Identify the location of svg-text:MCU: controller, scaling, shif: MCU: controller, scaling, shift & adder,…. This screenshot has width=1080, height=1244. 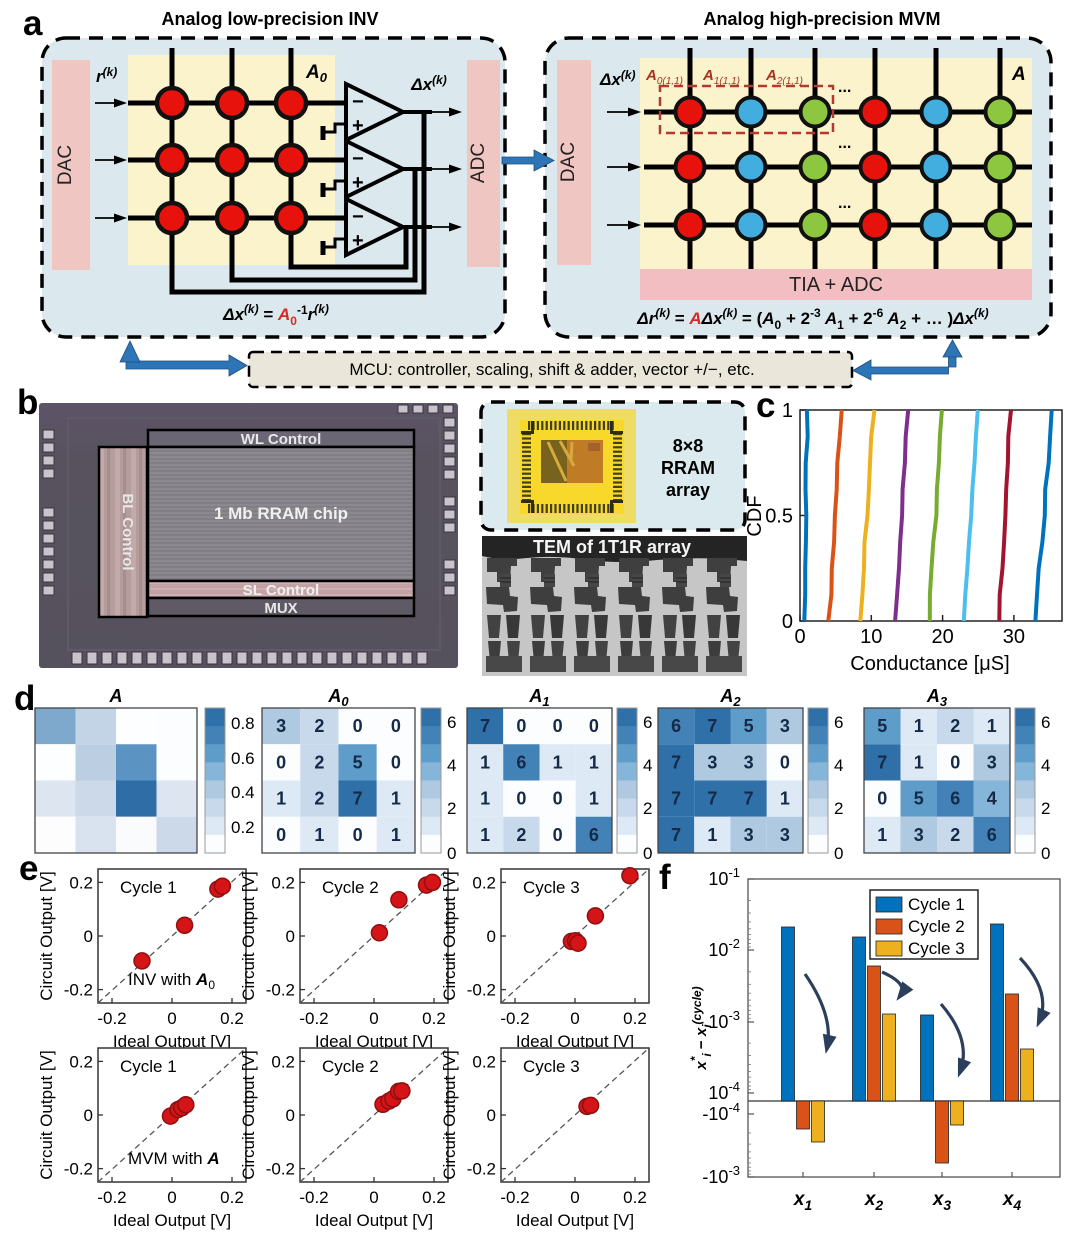
(551, 369).